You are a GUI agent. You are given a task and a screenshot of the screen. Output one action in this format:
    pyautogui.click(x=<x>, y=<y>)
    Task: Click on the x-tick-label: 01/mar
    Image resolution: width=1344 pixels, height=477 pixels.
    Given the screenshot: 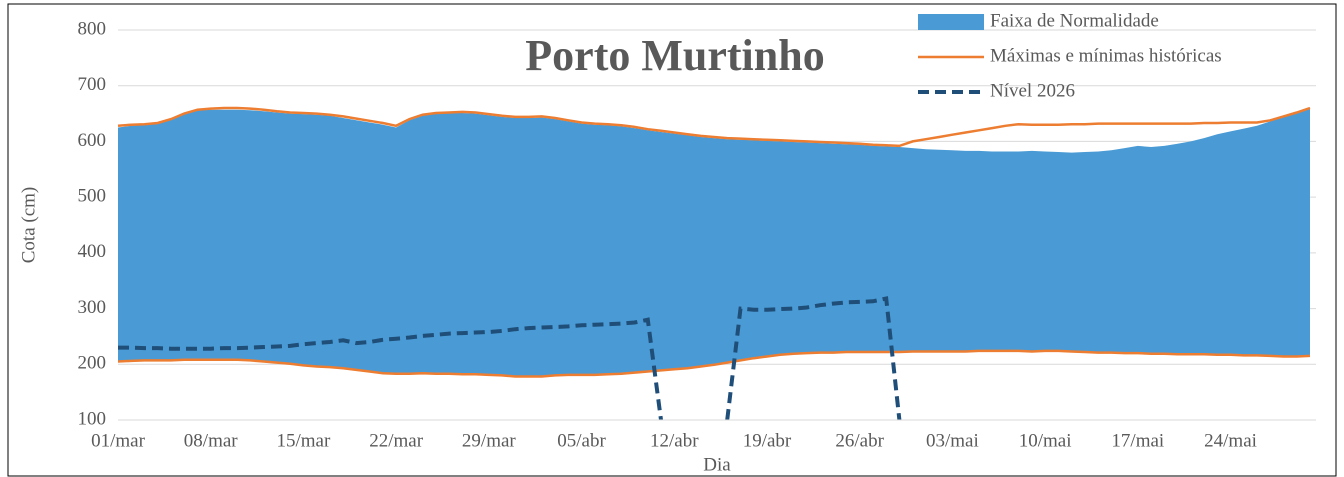 What is the action you would take?
    pyautogui.click(x=118, y=440)
    